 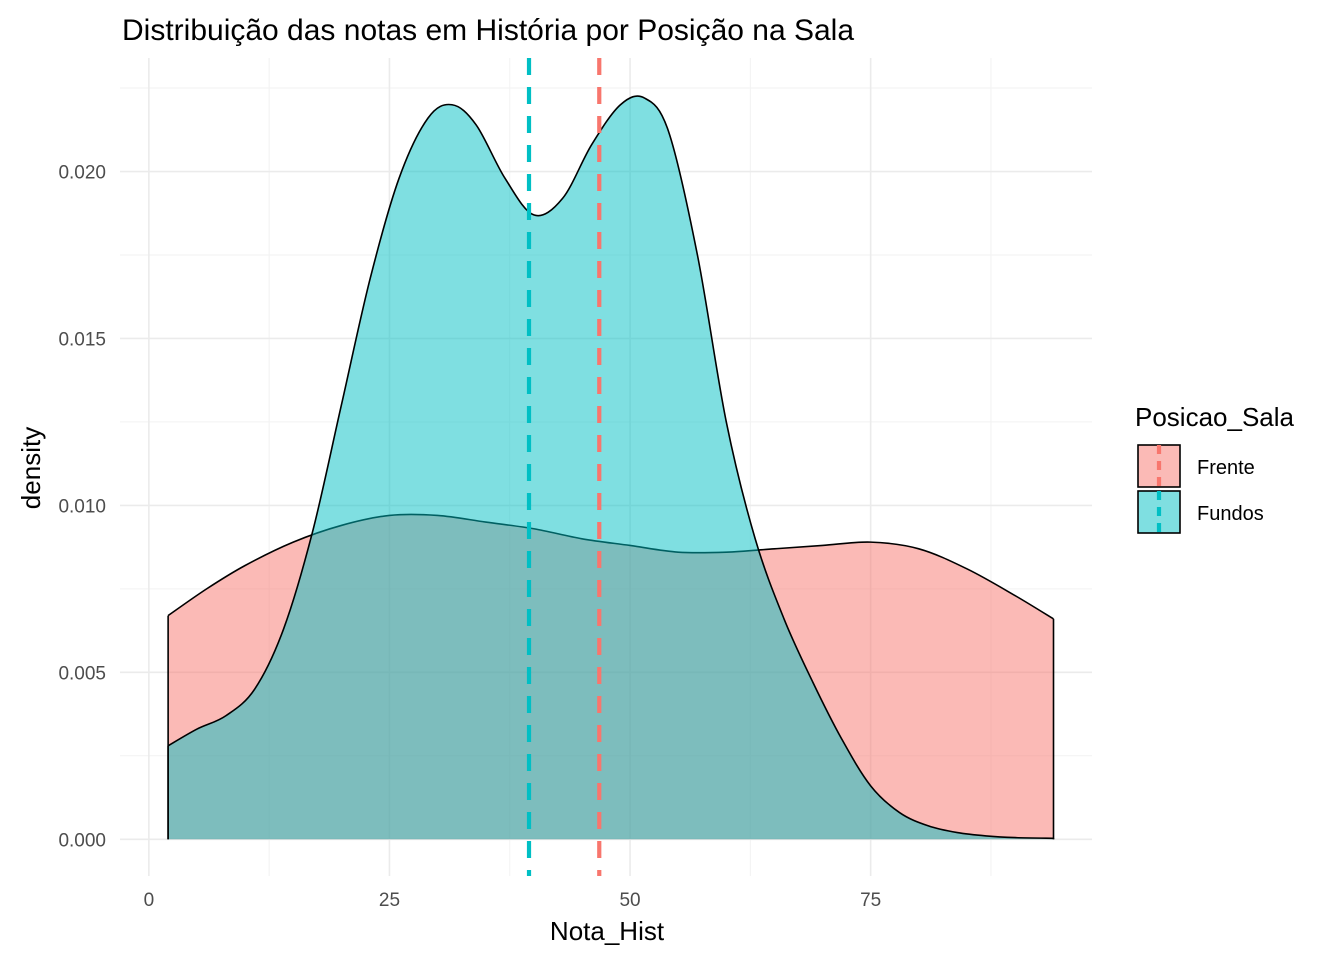 What do you see at coordinates (629, 900) in the screenshot?
I see `x-tick-label: 50` at bounding box center [629, 900].